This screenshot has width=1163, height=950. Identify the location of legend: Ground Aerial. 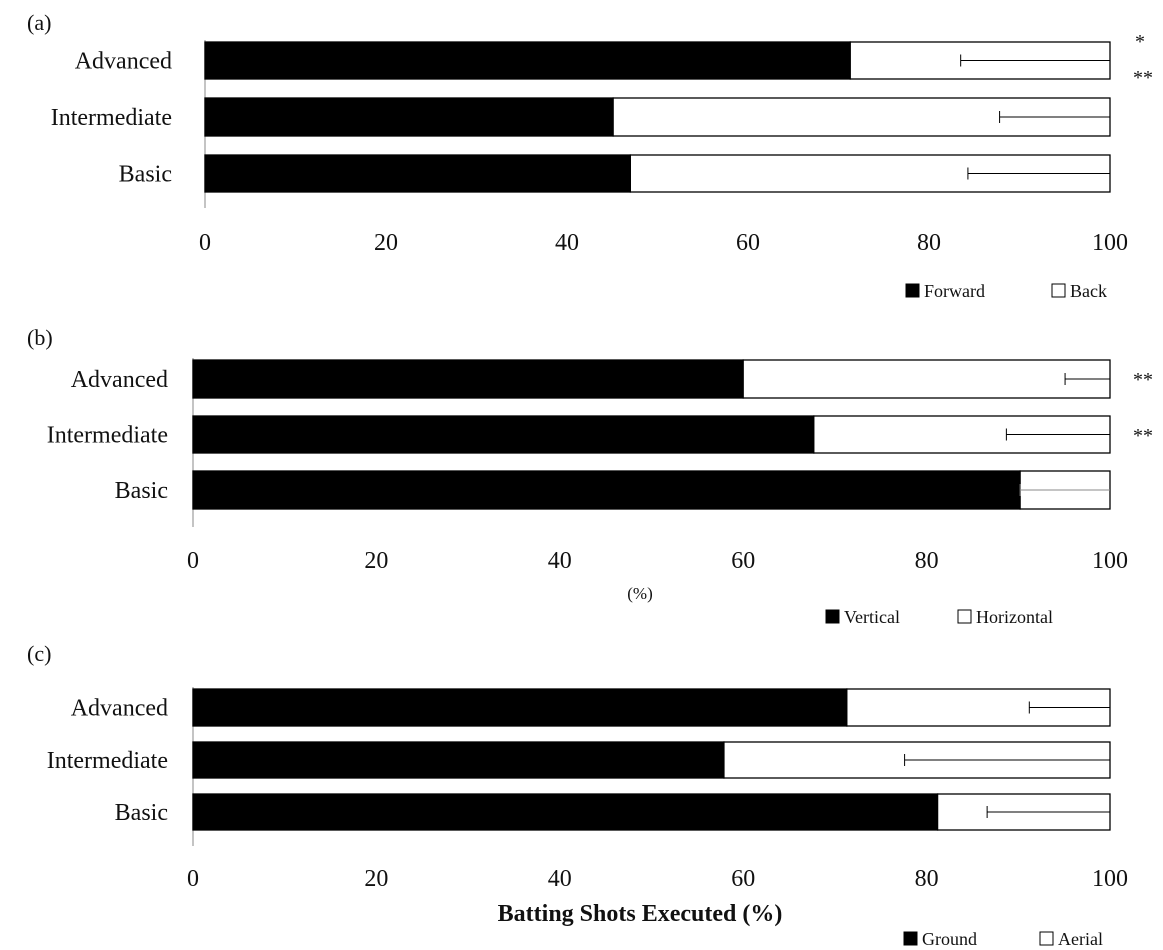
(1003, 939).